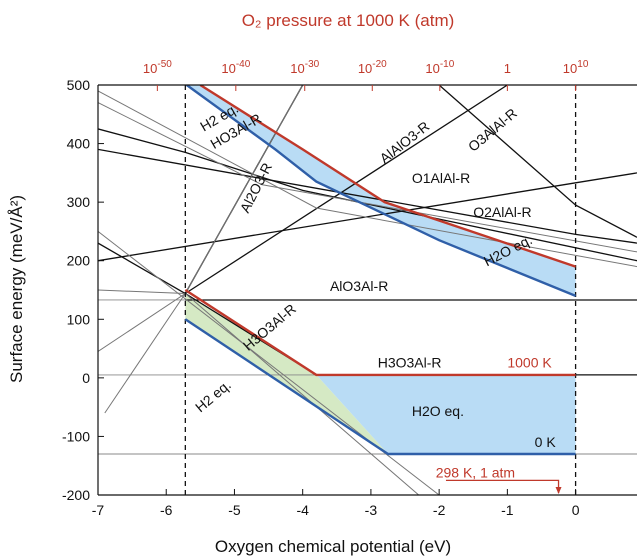 The height and width of the screenshot is (559, 637). What do you see at coordinates (302, 510) in the screenshot?
I see `x-tick-label: -4` at bounding box center [302, 510].